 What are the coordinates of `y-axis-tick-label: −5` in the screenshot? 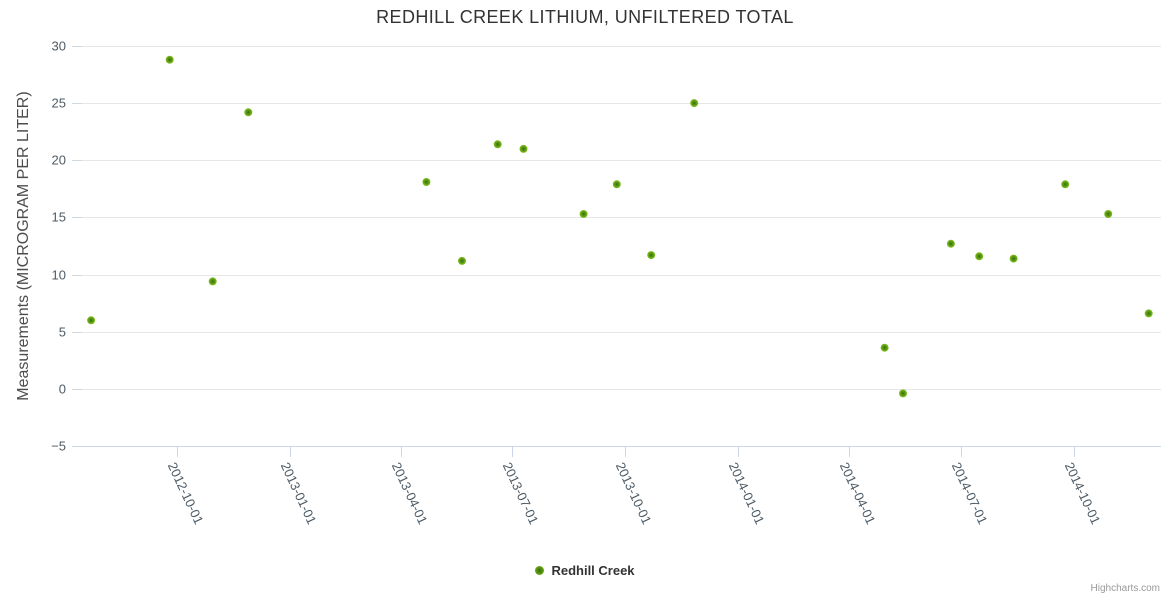 It's located at (58, 446).